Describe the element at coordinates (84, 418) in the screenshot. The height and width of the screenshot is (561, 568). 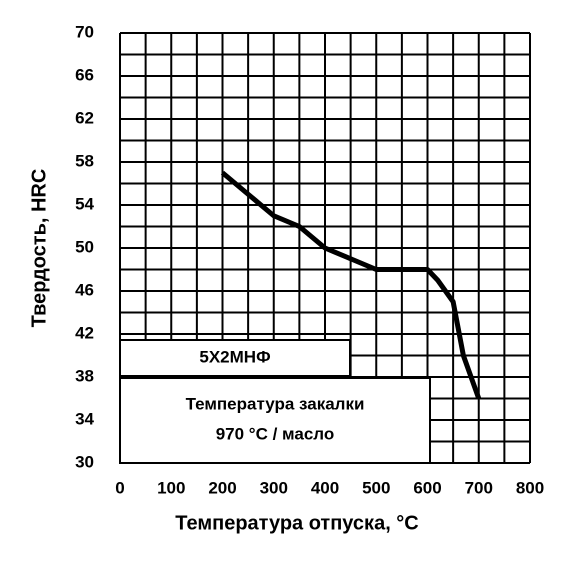
I see `y-tick-label: 34` at that location.